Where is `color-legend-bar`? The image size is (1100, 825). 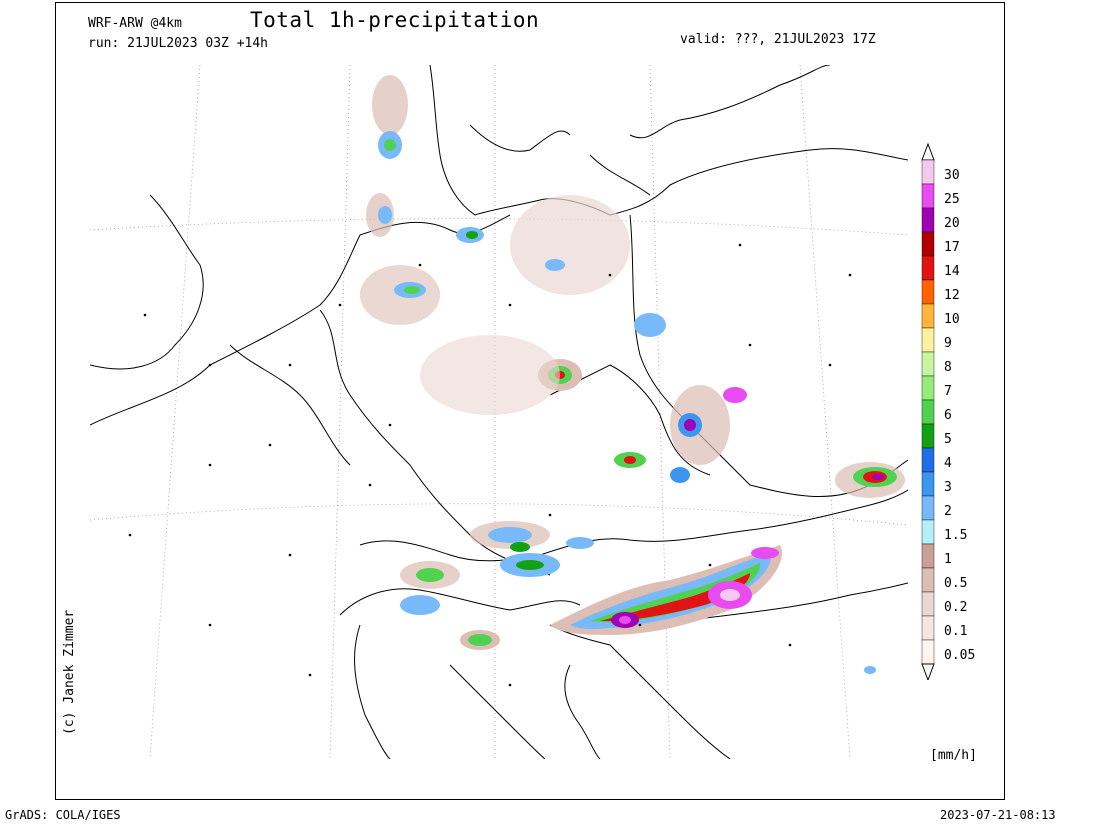
color-legend-bar is located at coordinates (928, 412).